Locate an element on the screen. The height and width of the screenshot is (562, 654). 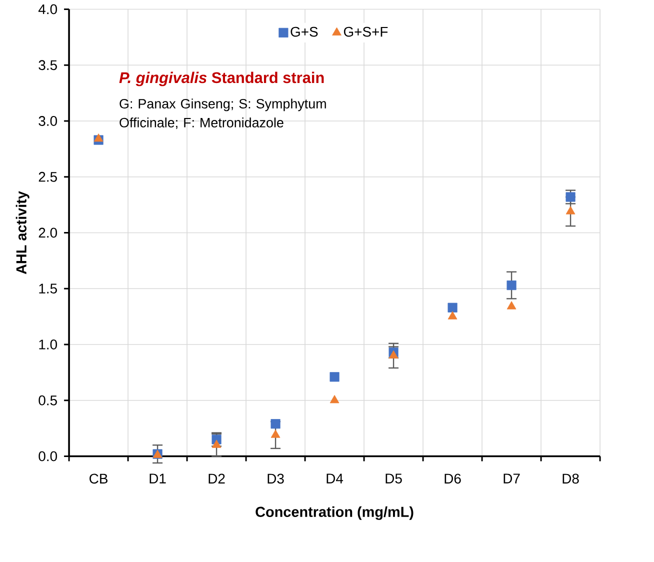
x-axis-title: Concentration (mg/mL) is located at coordinates (335, 513).